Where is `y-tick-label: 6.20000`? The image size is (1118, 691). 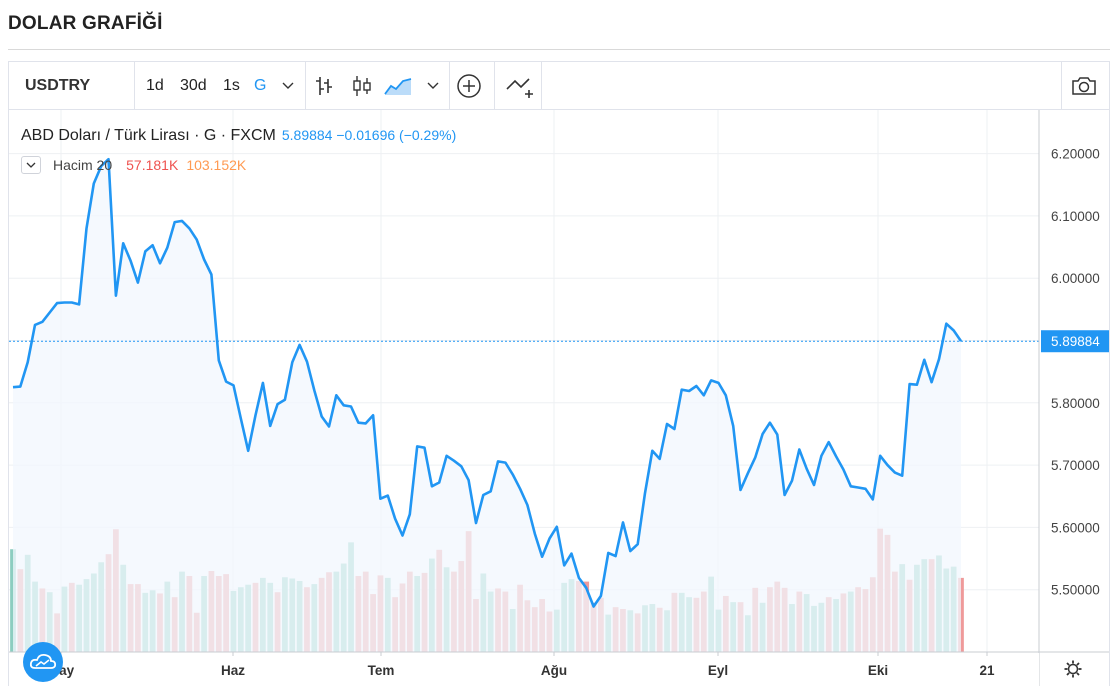
y-tick-label: 6.20000 is located at coordinates (1075, 154).